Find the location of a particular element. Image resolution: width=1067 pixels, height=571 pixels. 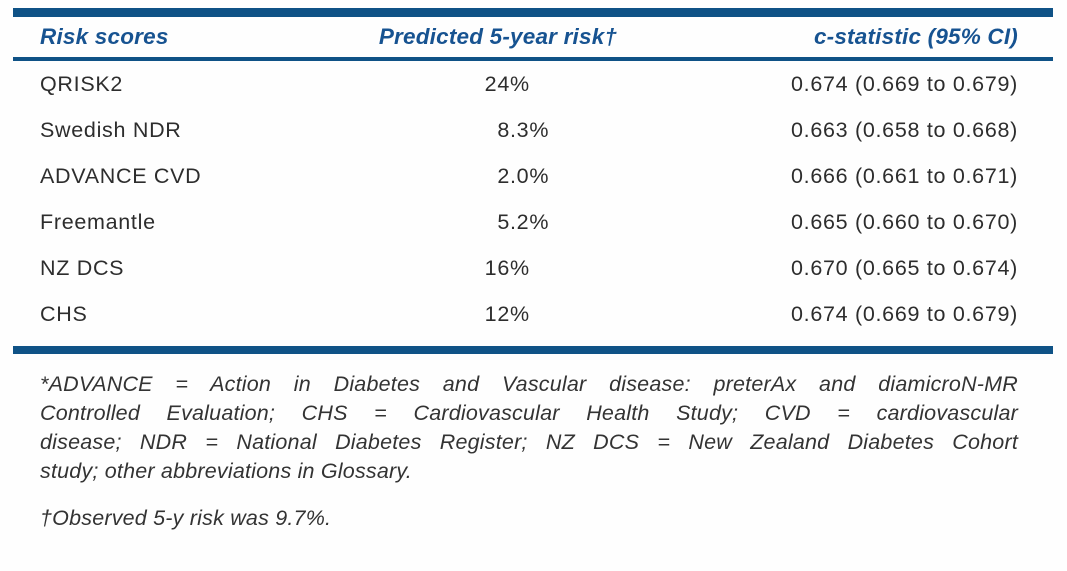

column-header-risk-scores: Risk scores is located at coordinates (104, 36).